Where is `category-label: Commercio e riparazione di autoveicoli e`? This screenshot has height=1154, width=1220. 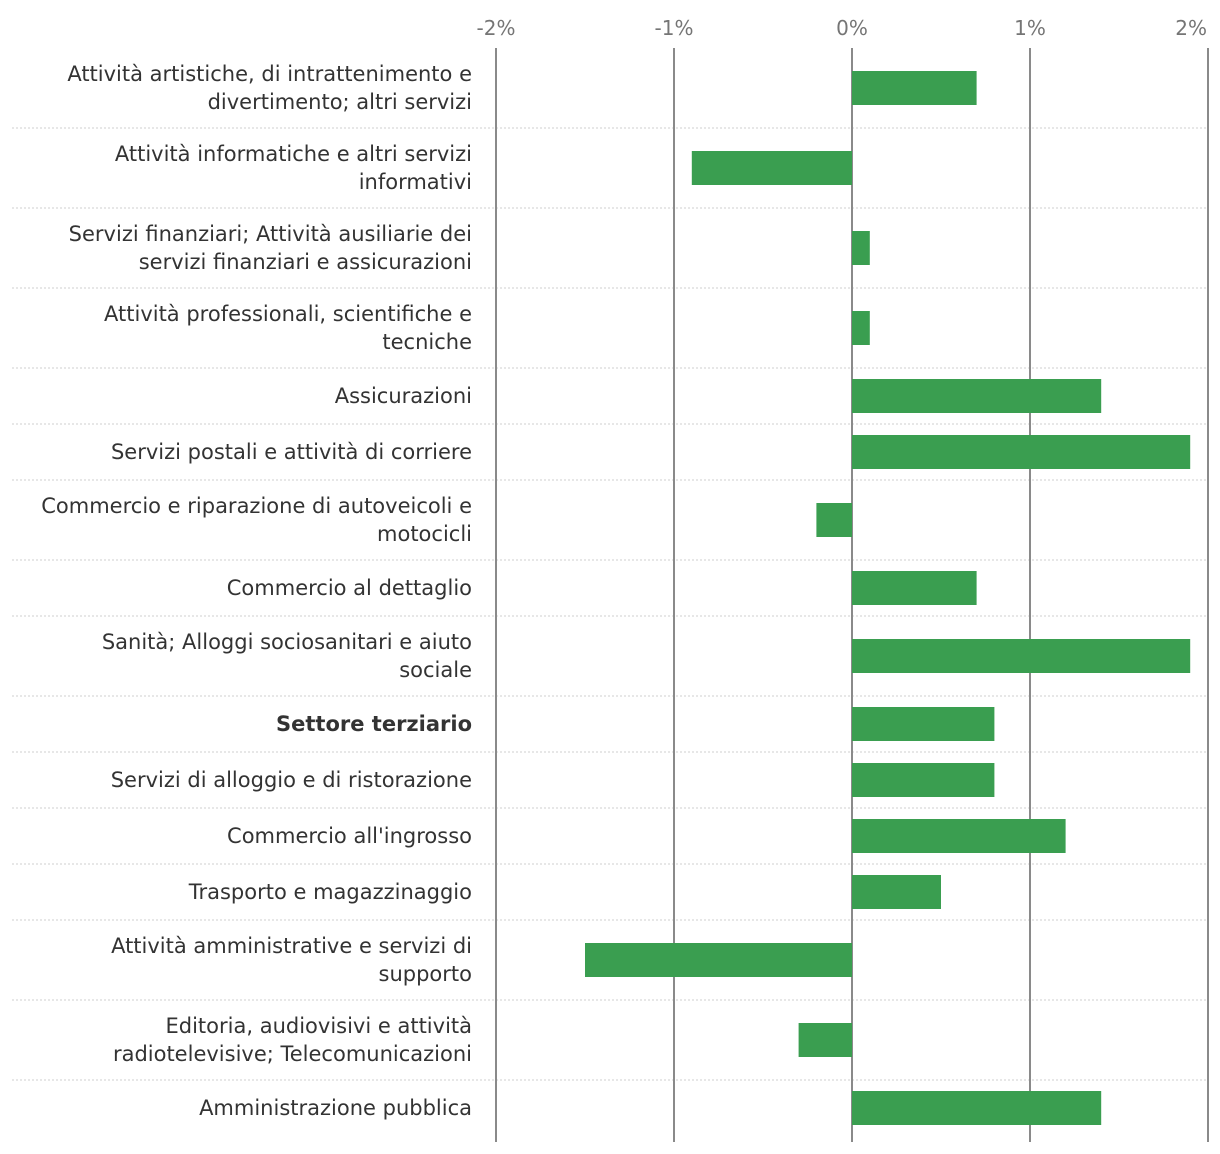
category-label: Commercio e riparazione di autoveicoli e is located at coordinates (256, 506).